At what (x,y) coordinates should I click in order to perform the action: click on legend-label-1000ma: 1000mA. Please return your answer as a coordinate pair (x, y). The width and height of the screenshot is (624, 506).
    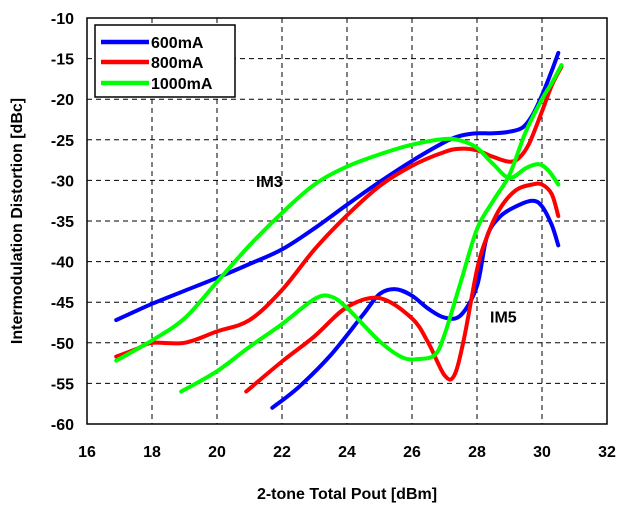
    Looking at the image, I should click on (182, 84).